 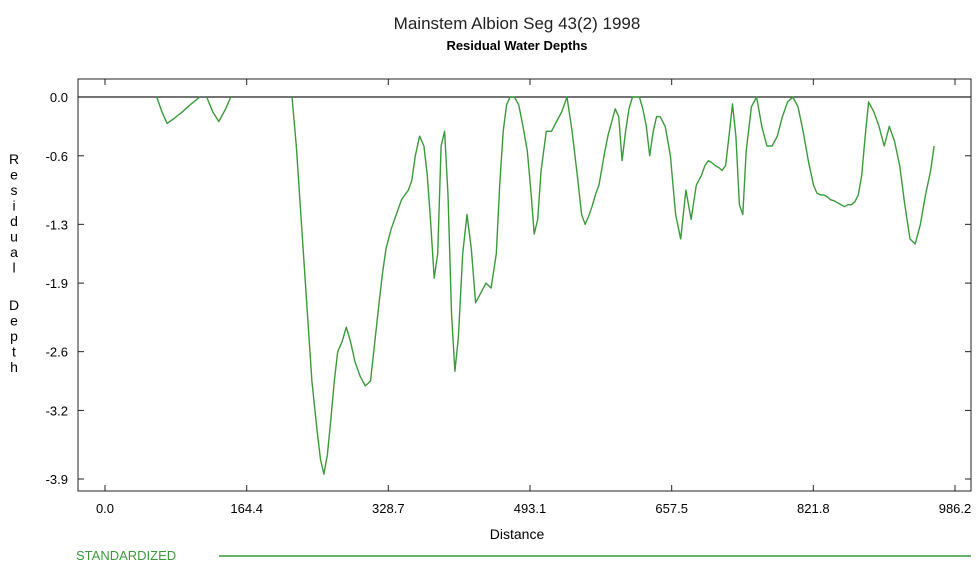 What do you see at coordinates (516, 45) in the screenshot?
I see `chart-subtitle: Residual Water Depths` at bounding box center [516, 45].